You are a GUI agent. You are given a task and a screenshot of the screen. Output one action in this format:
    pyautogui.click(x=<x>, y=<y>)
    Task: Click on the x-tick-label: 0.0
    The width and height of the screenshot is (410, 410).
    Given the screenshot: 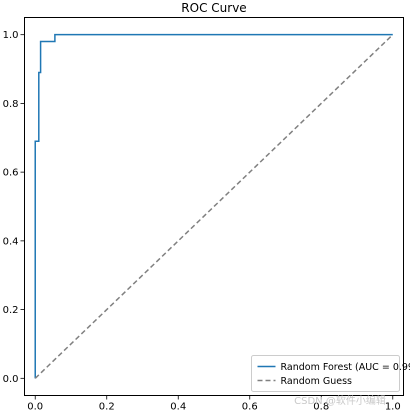 What is the action you would take?
    pyautogui.click(x=35, y=406)
    